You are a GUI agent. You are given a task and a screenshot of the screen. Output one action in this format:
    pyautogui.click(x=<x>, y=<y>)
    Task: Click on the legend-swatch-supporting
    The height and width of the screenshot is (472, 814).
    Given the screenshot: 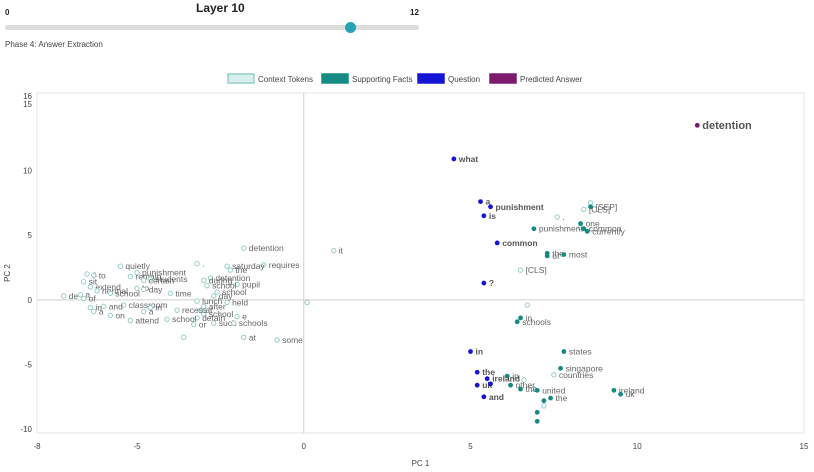 What is the action you would take?
    pyautogui.click(x=335, y=78)
    